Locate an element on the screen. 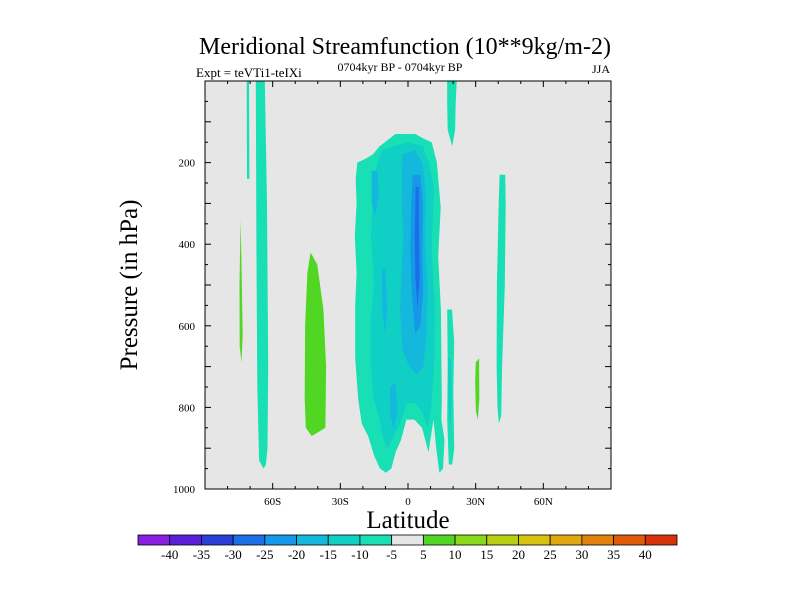  contour-green-75s is located at coordinates (241, 291).